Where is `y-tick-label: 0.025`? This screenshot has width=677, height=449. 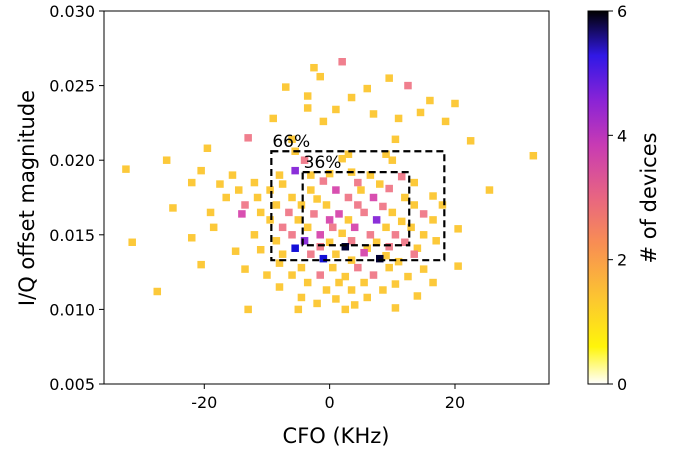
y-tick-label: 0.025 is located at coordinates (72, 86).